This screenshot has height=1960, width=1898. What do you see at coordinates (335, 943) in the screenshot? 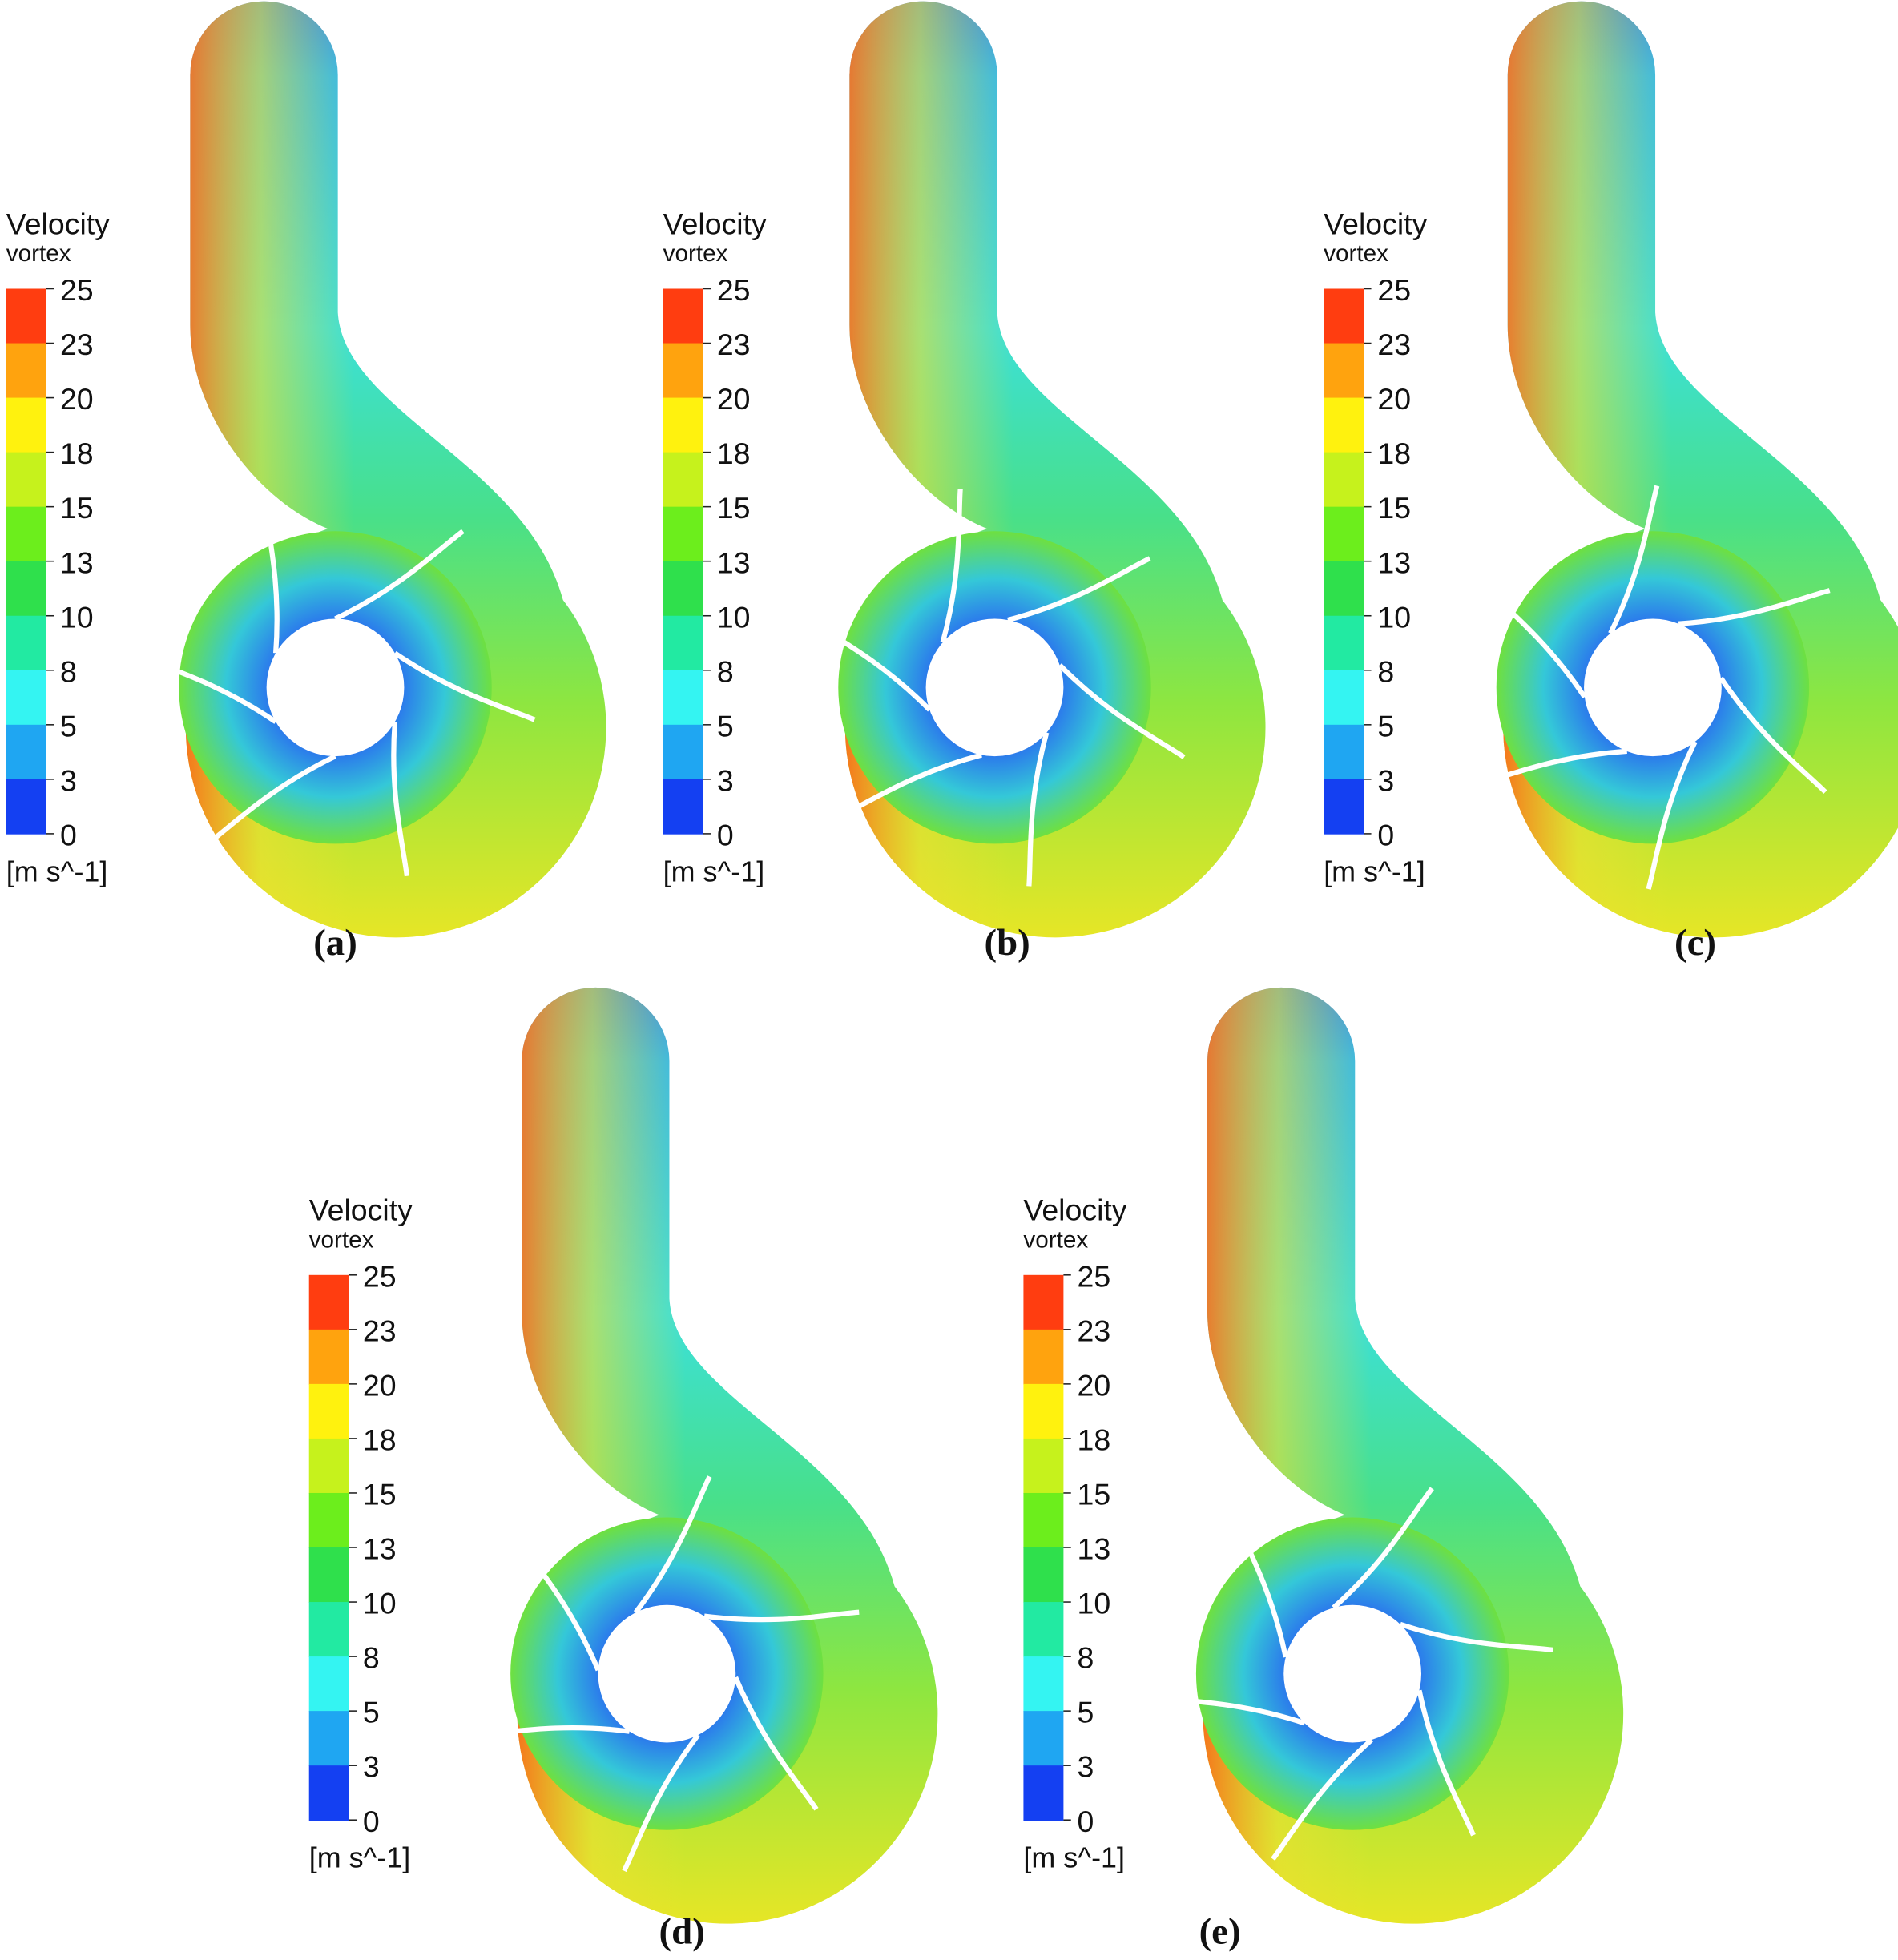
I see `panel-label: (a)` at bounding box center [335, 943].